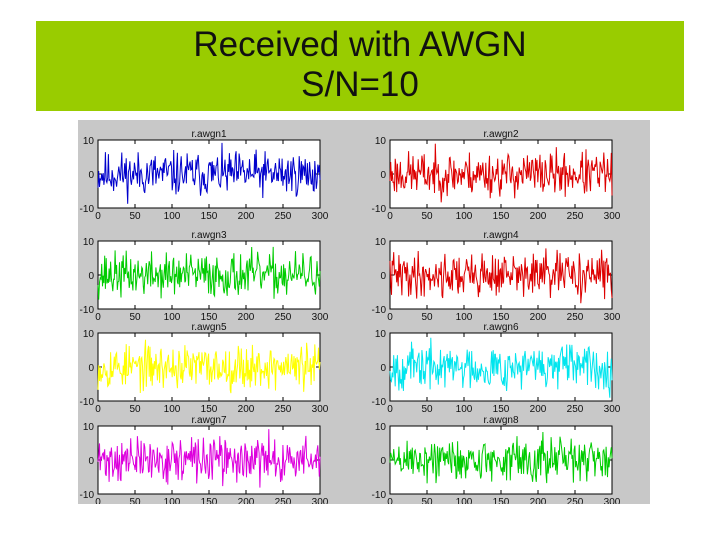 The width and height of the screenshot is (720, 540). Describe the element at coordinates (360, 44) in the screenshot. I see `slide-title-line-1: Received with AWGN` at that location.